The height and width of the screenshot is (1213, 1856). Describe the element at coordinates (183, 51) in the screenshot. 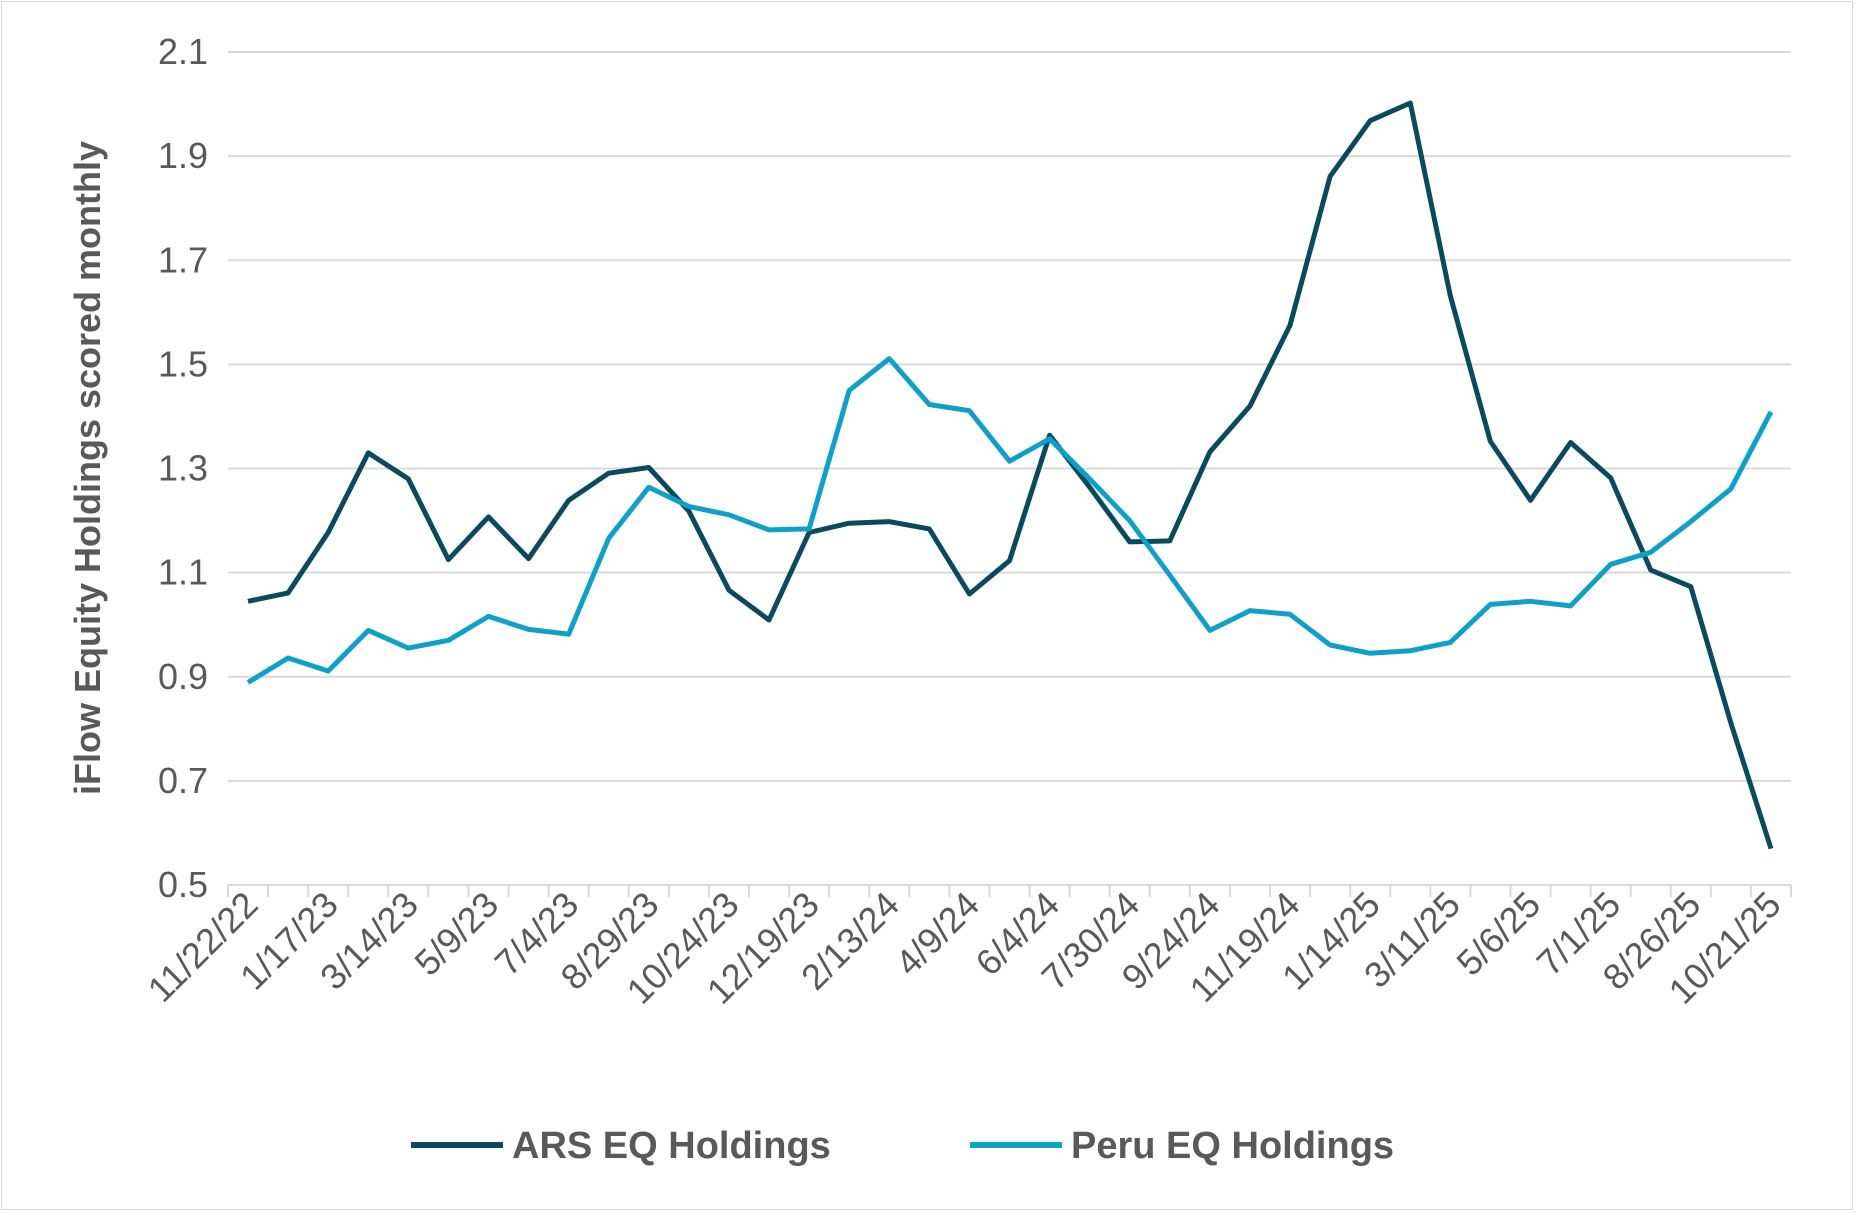

I see `y-tick-label: 2.1` at that location.